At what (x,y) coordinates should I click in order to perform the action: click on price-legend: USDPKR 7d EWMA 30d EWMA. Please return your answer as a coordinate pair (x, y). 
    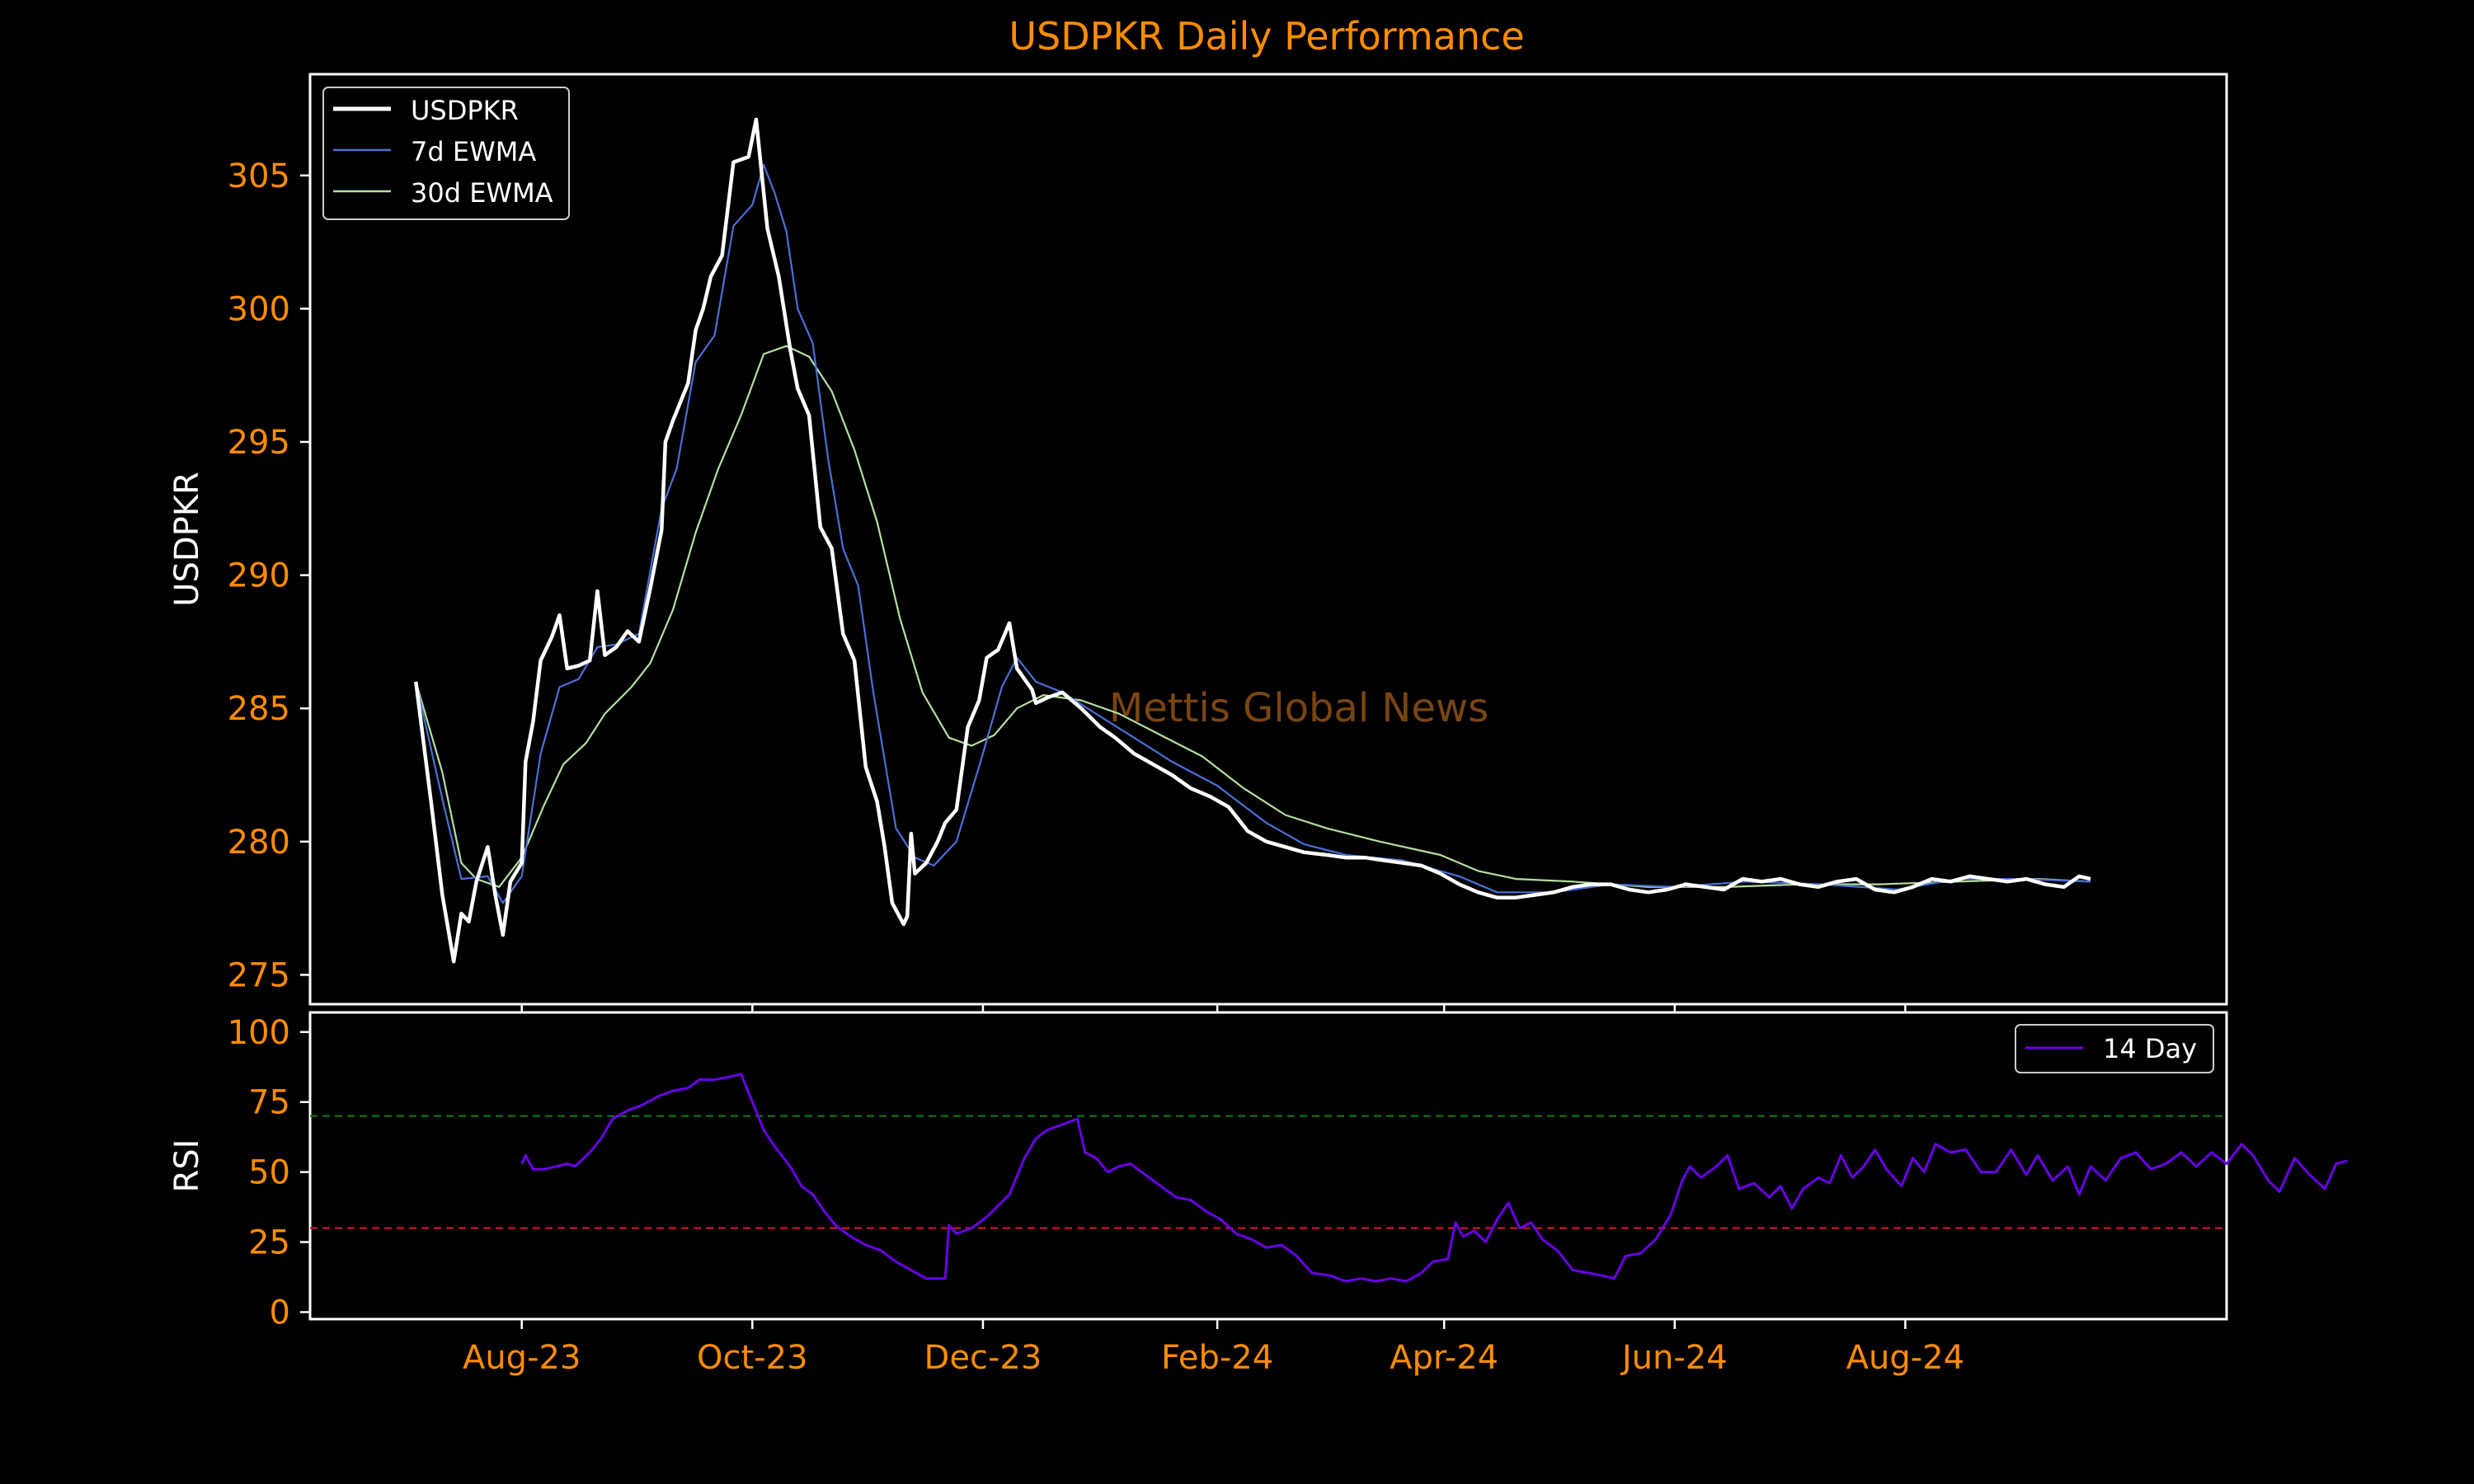
    Looking at the image, I should click on (446, 153).